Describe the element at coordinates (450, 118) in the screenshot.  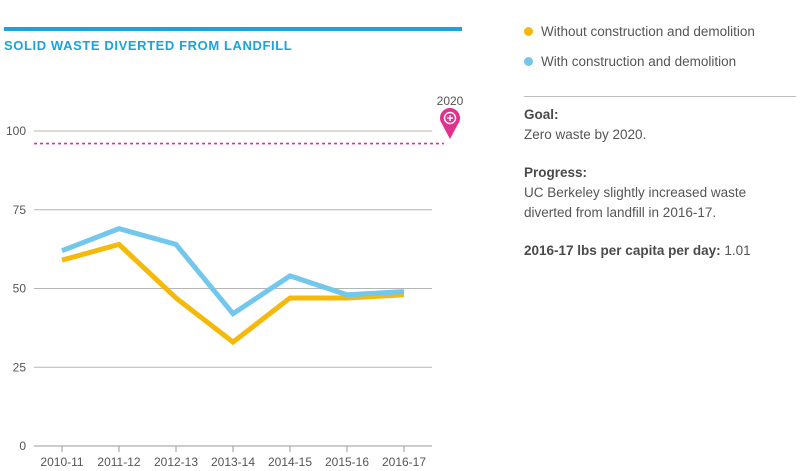
I see `goal-marker-ring` at that location.